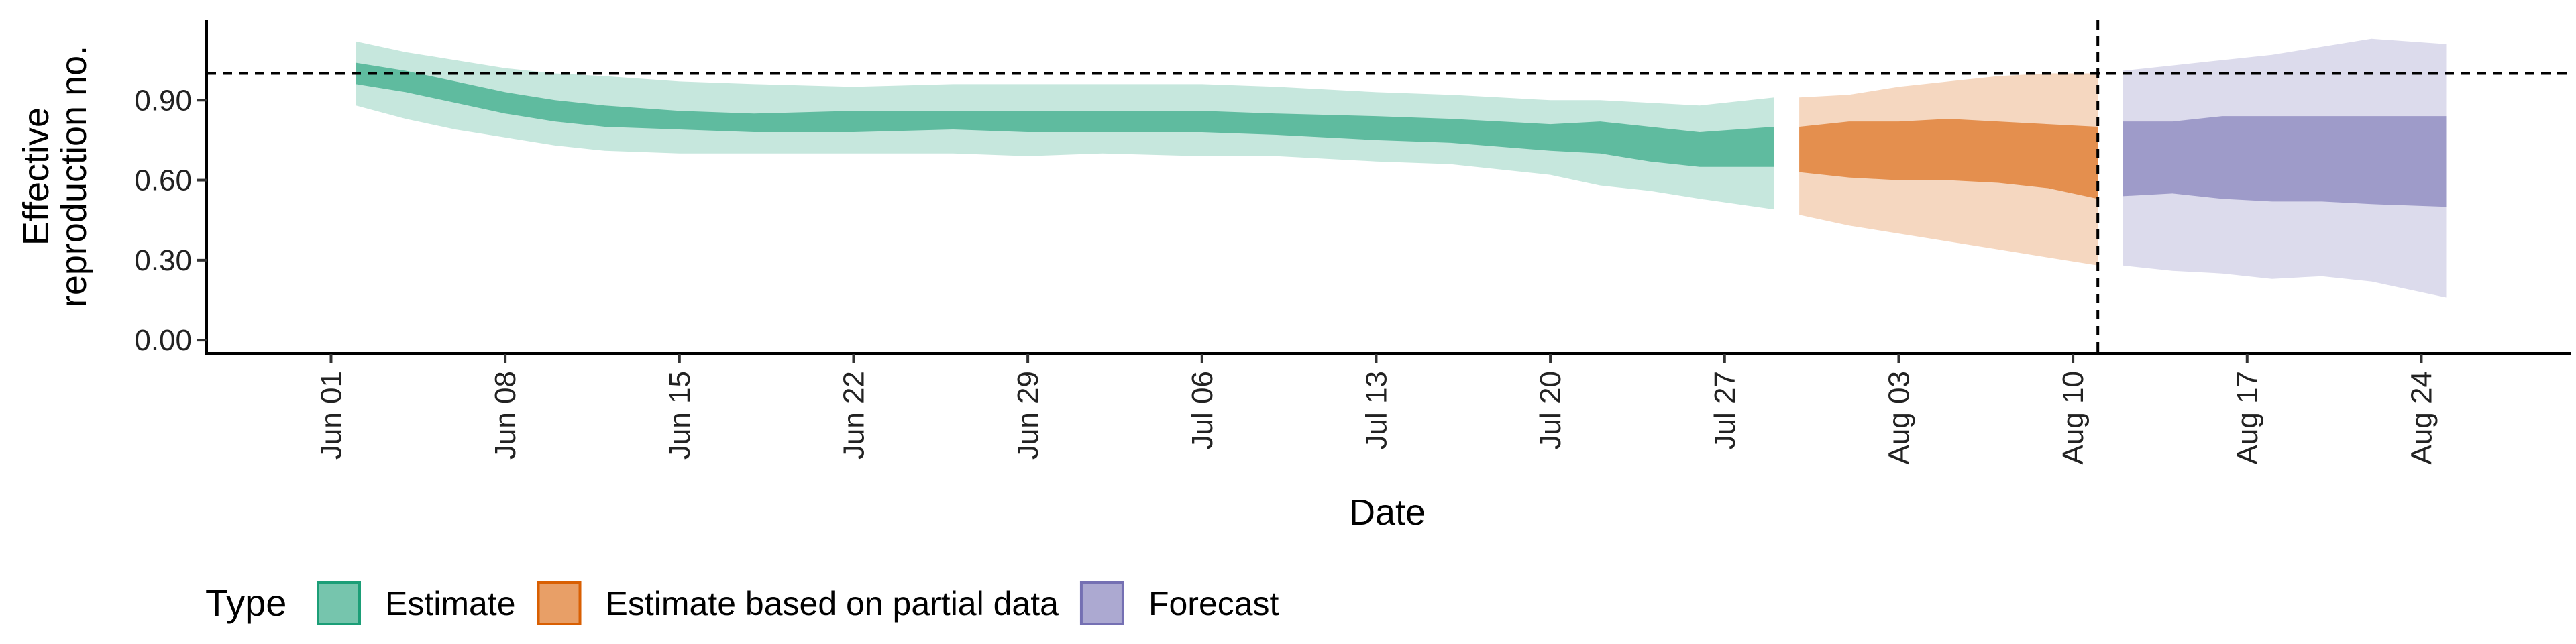 Image resolution: width=2576 pixels, height=644 pixels. Describe the element at coordinates (2285, 161) in the screenshot. I see `band-50-forecast` at that location.